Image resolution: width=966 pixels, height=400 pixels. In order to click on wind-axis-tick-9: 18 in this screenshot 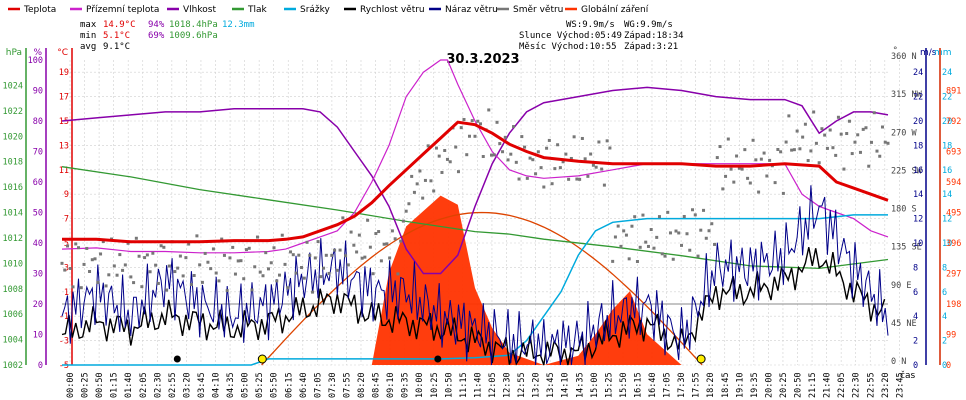, I will do `click(918, 146)`.